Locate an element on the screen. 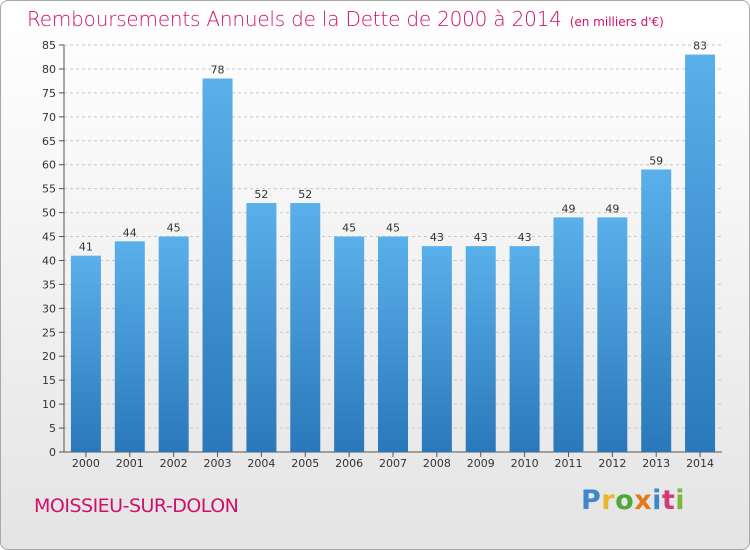 This screenshot has height=550, width=750. y-tick-label: 75 is located at coordinates (49, 93).